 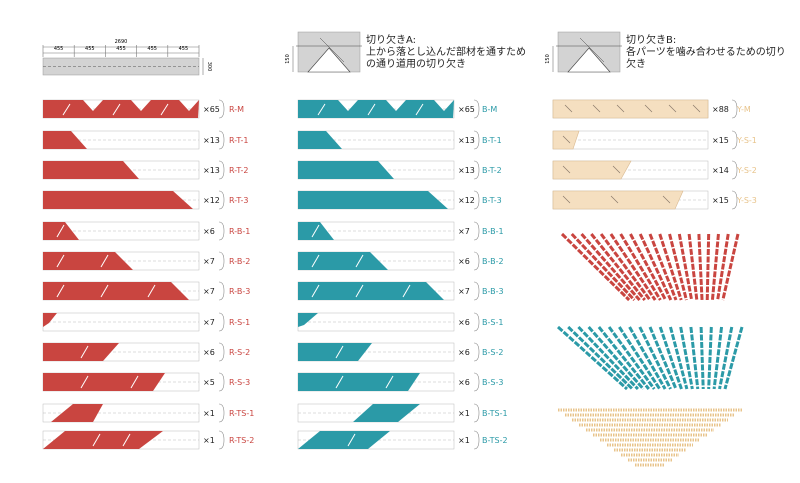 I want to click on red-label: R-S-1, so click(x=239, y=322).